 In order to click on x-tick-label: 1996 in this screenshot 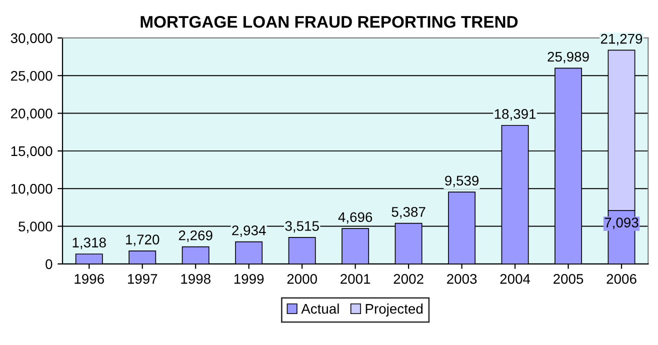, I will do `click(89, 279)`.